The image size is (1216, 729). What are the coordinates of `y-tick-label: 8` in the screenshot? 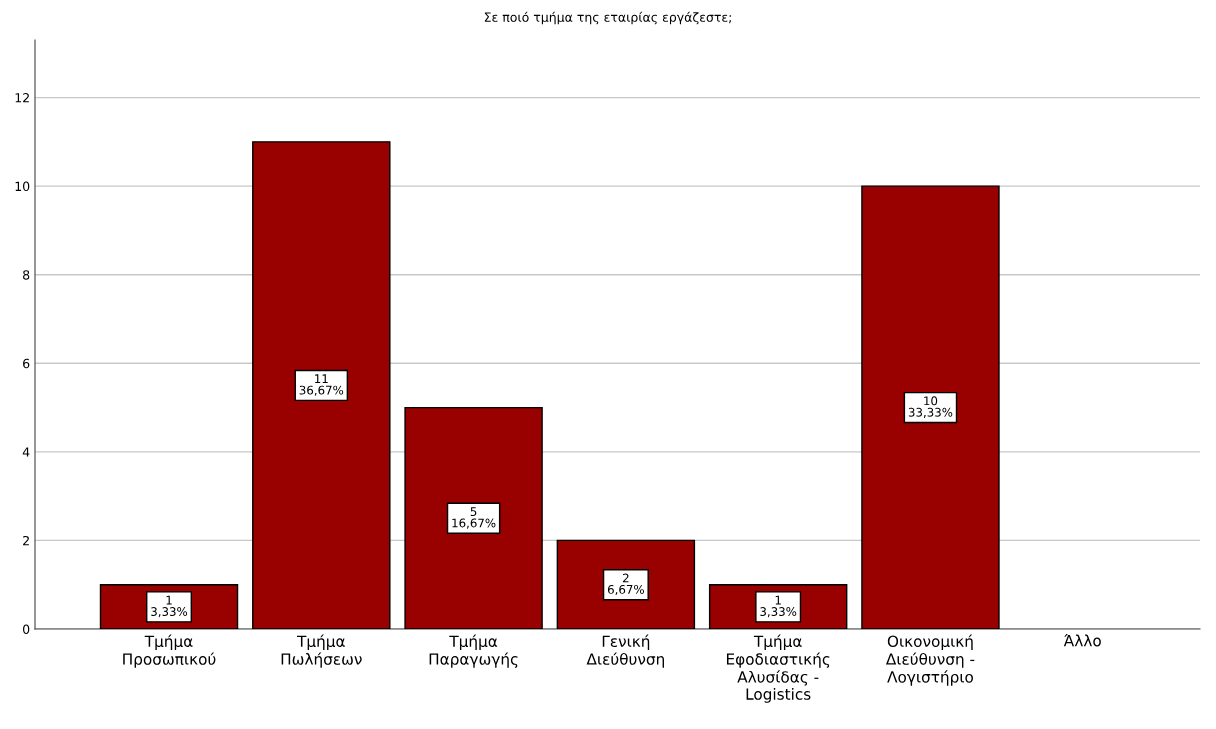 It's located at (26, 275).